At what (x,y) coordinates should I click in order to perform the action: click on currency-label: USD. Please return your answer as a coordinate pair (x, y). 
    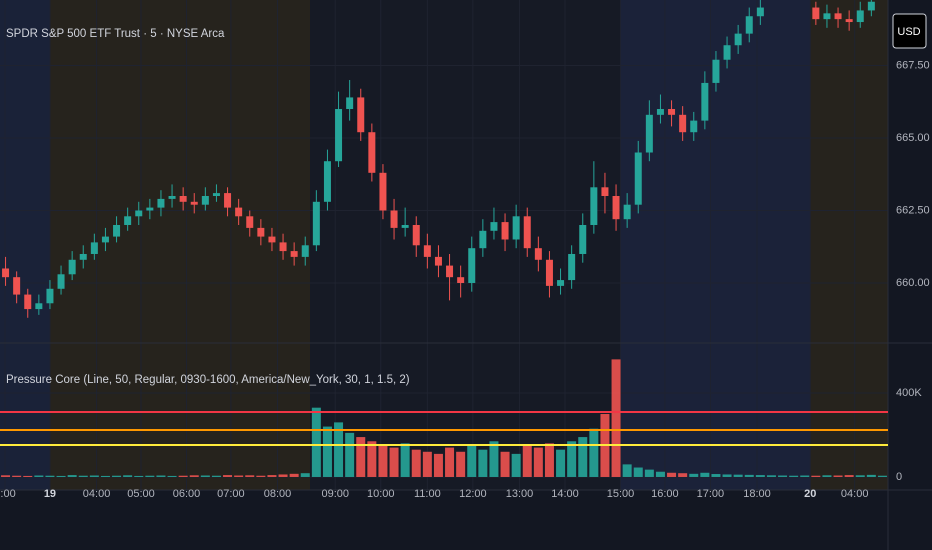
    Looking at the image, I should click on (908, 32).